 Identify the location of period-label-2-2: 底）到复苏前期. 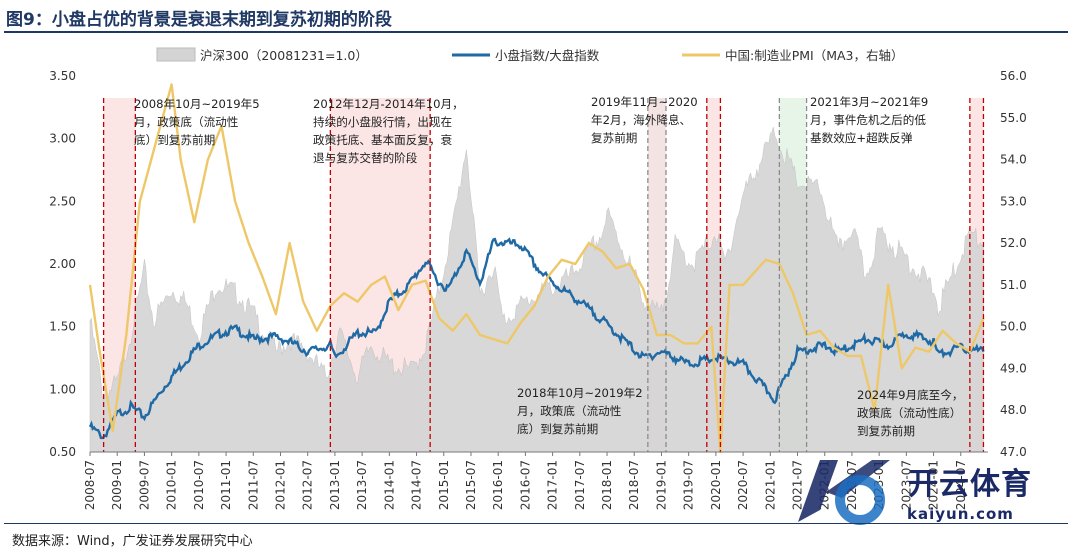
(557, 429).